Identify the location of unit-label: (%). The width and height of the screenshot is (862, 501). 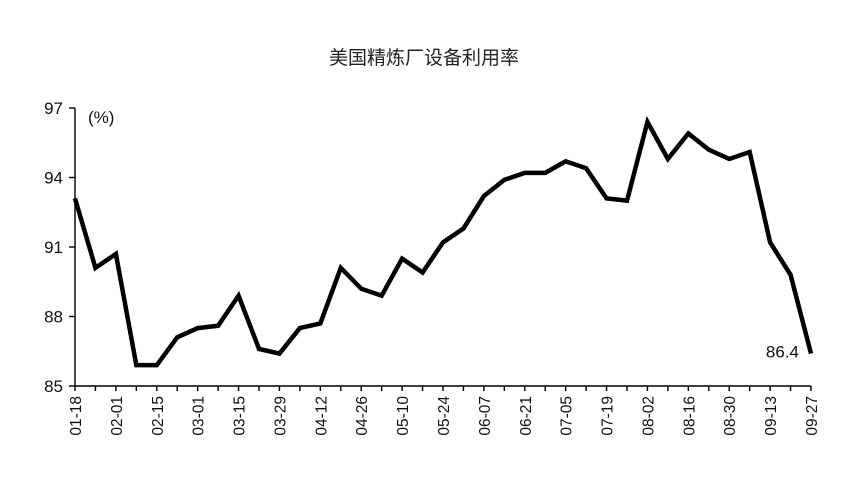
(101, 117).